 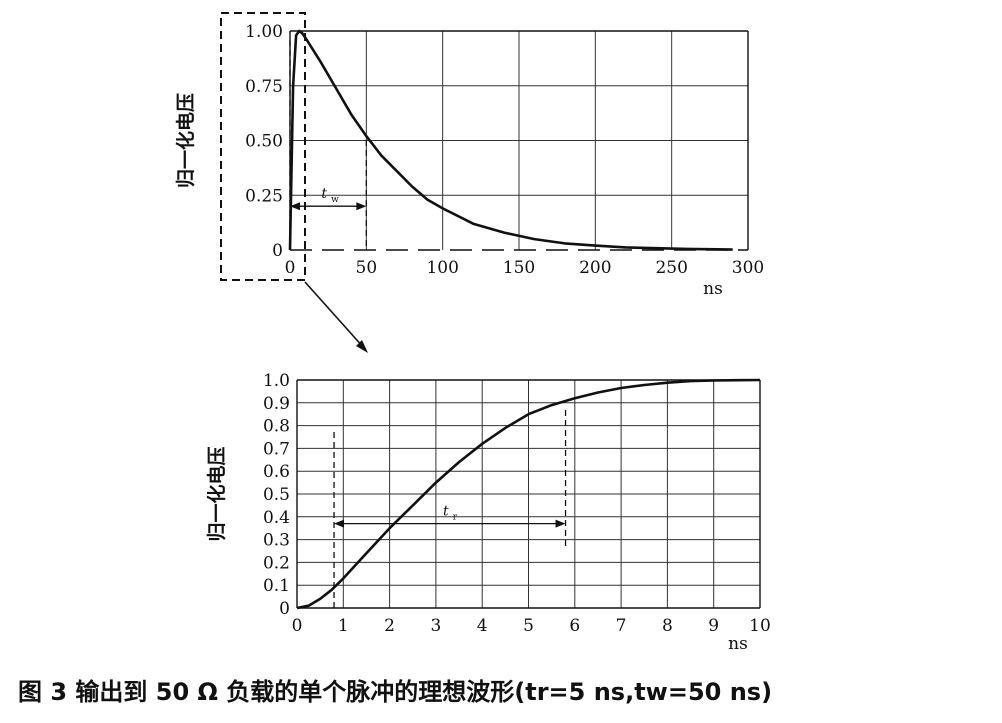 What do you see at coordinates (362, 346) in the screenshot?
I see `zoom-arrowhead` at bounding box center [362, 346].